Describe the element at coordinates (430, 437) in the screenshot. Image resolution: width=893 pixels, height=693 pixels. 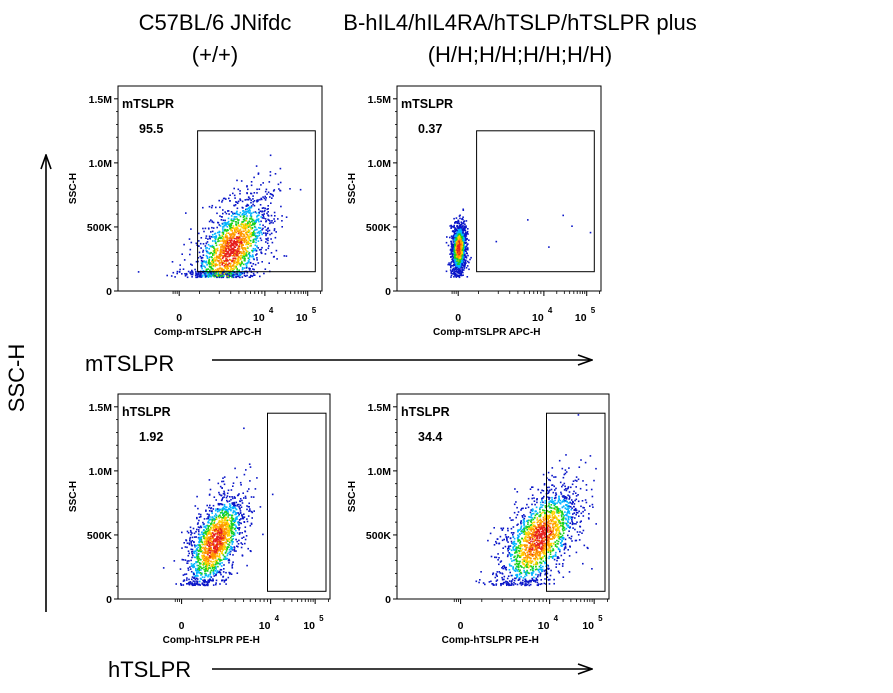
I see `gate-percent: 34.4` at that location.